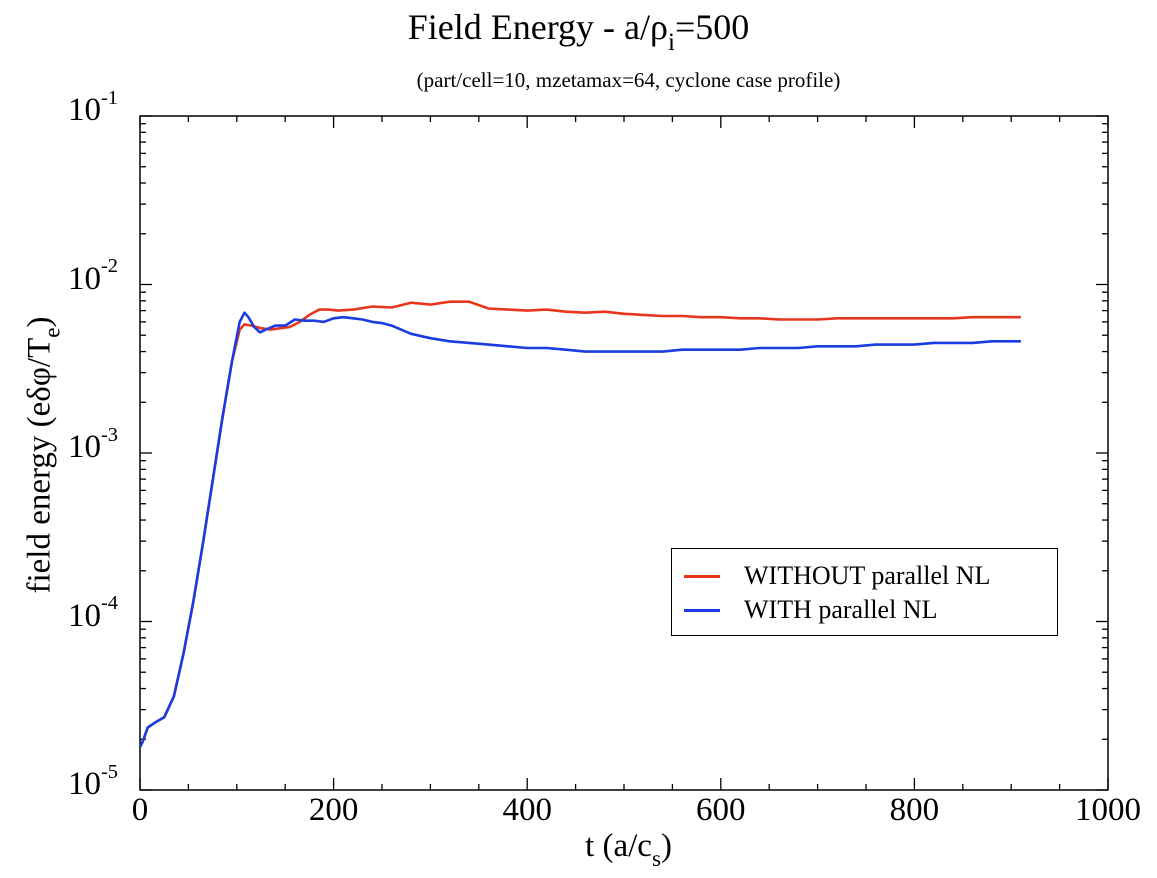 Image resolution: width=1157 pixels, height=878 pixels. What do you see at coordinates (93, 613) in the screenshot?
I see `y-tick-label: 10⁻⁴` at bounding box center [93, 613].